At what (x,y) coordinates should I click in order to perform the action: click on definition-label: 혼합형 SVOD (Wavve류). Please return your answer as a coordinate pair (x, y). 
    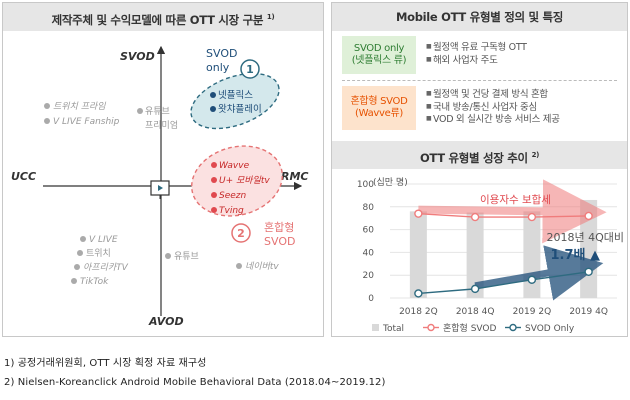
    Looking at the image, I should click on (379, 108).